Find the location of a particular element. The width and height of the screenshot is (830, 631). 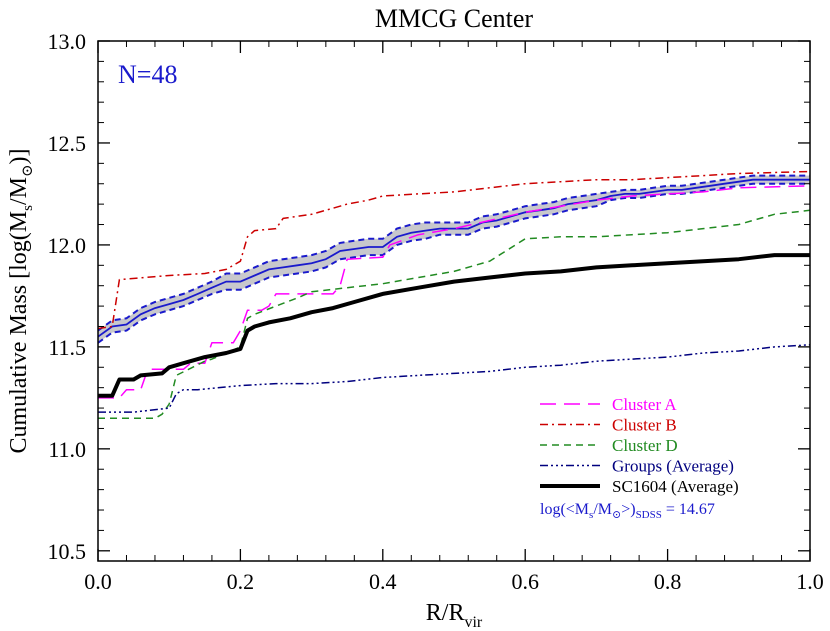

x-tick-label: 1.0 is located at coordinates (810, 581).